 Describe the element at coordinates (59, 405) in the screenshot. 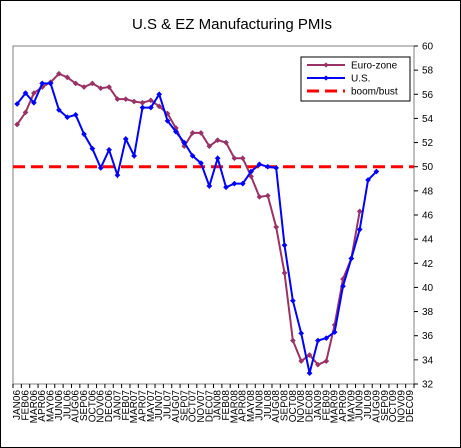

I see `x-tick-label: JUN06` at that location.